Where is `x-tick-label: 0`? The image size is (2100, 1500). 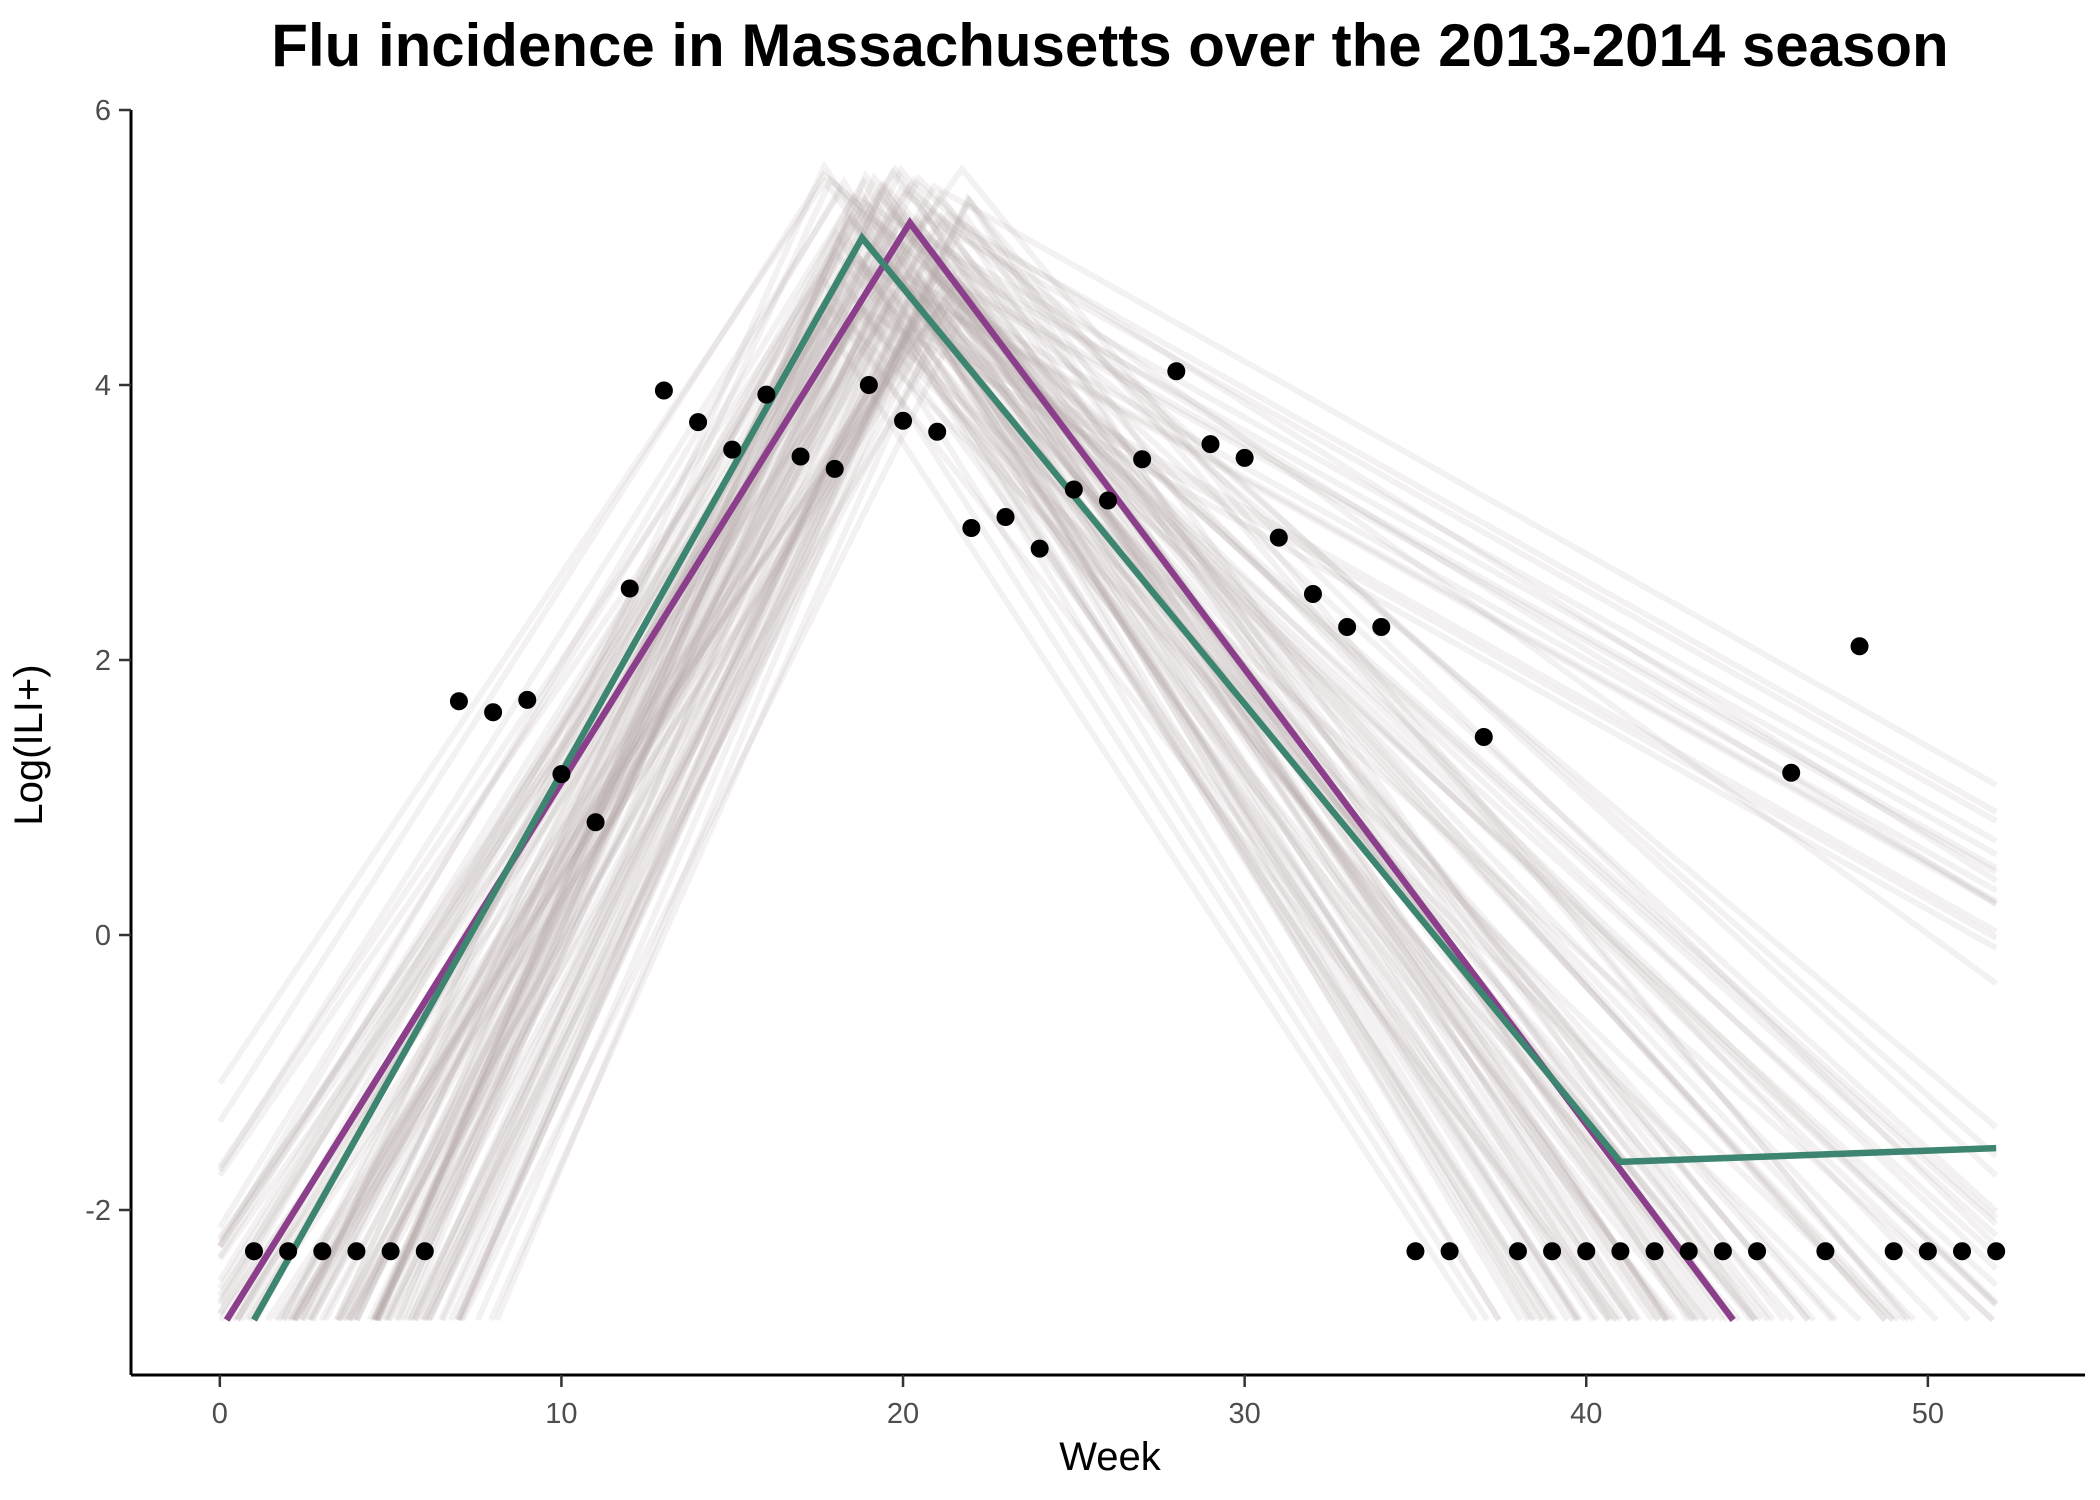 x-tick-label: 0 is located at coordinates (220, 1414).